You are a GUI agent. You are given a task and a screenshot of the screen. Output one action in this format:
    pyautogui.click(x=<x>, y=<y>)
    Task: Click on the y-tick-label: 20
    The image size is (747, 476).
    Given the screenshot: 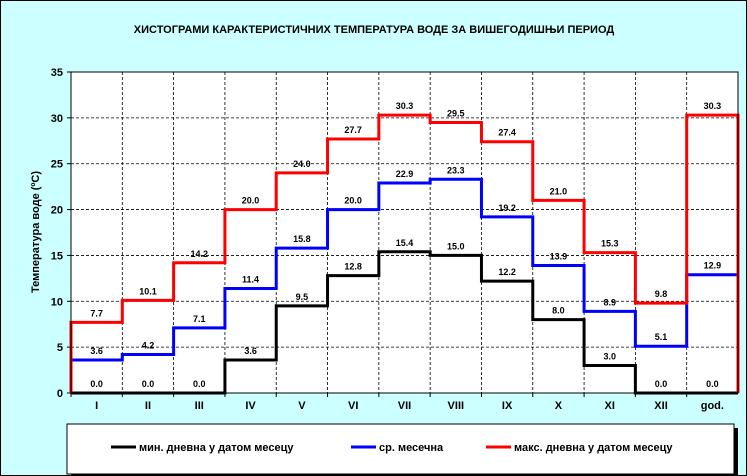 What is the action you would take?
    pyautogui.click(x=57, y=211)
    